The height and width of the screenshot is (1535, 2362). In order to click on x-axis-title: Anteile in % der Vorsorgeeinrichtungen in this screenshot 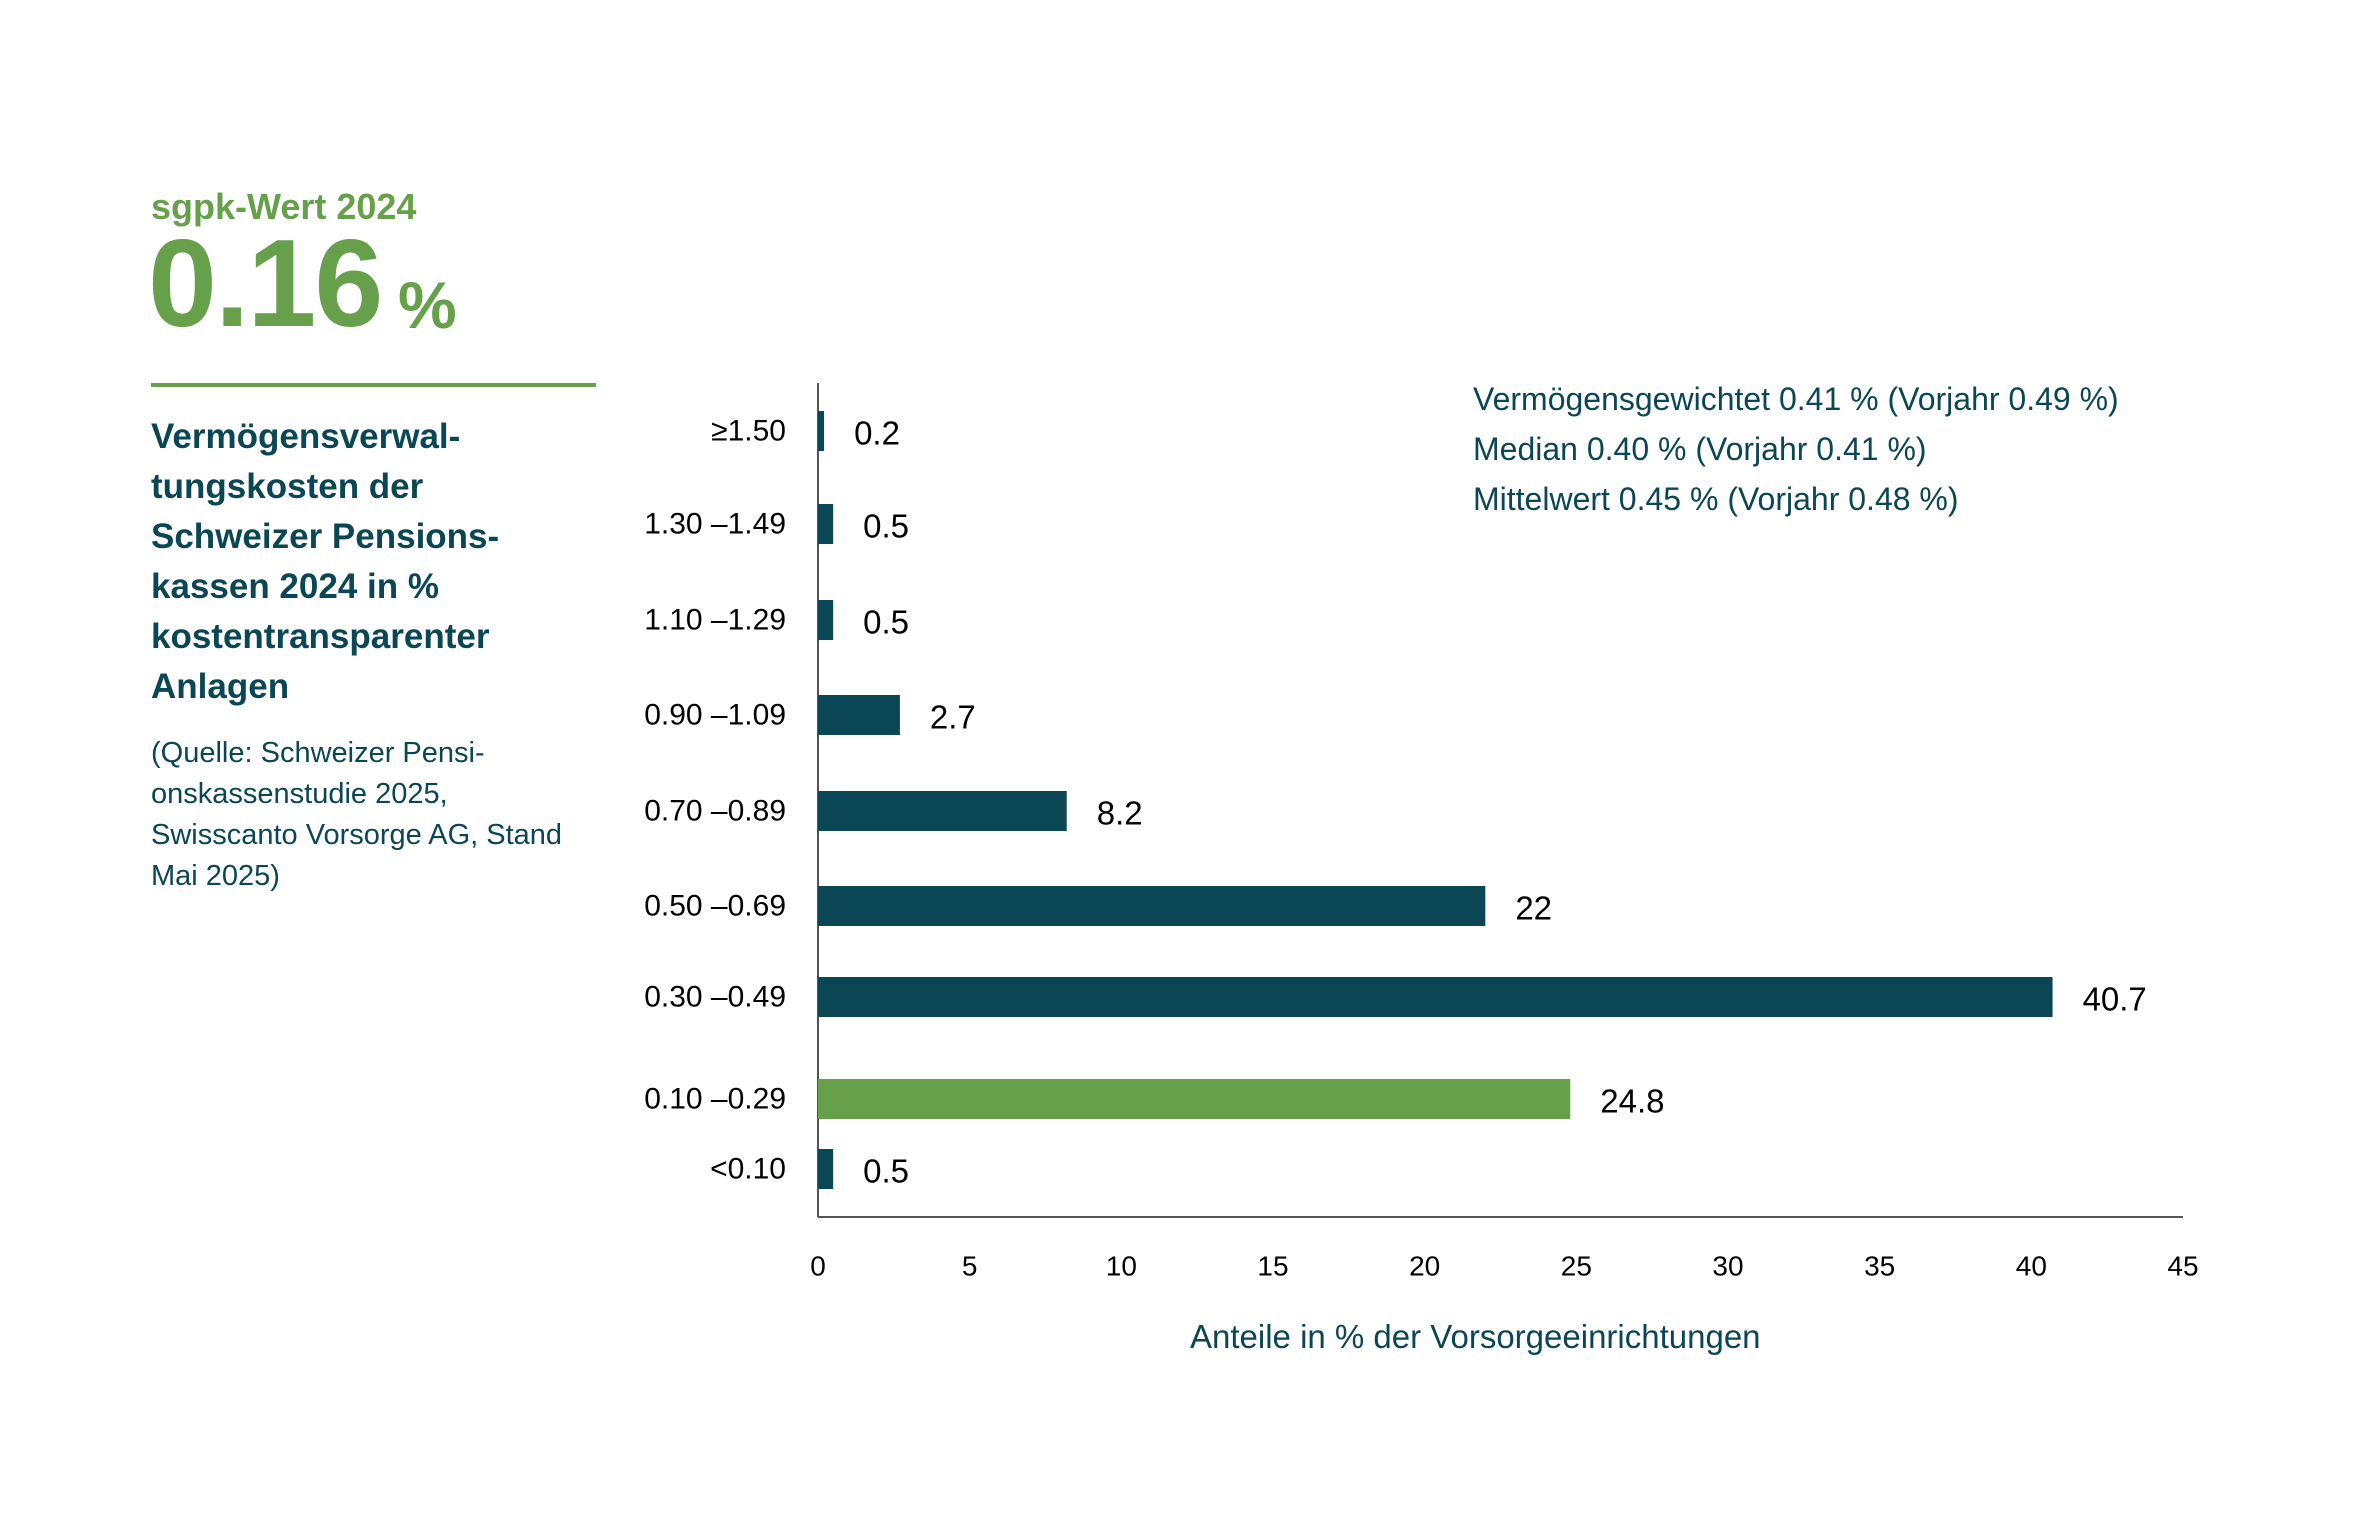, I will do `click(1475, 1336)`.